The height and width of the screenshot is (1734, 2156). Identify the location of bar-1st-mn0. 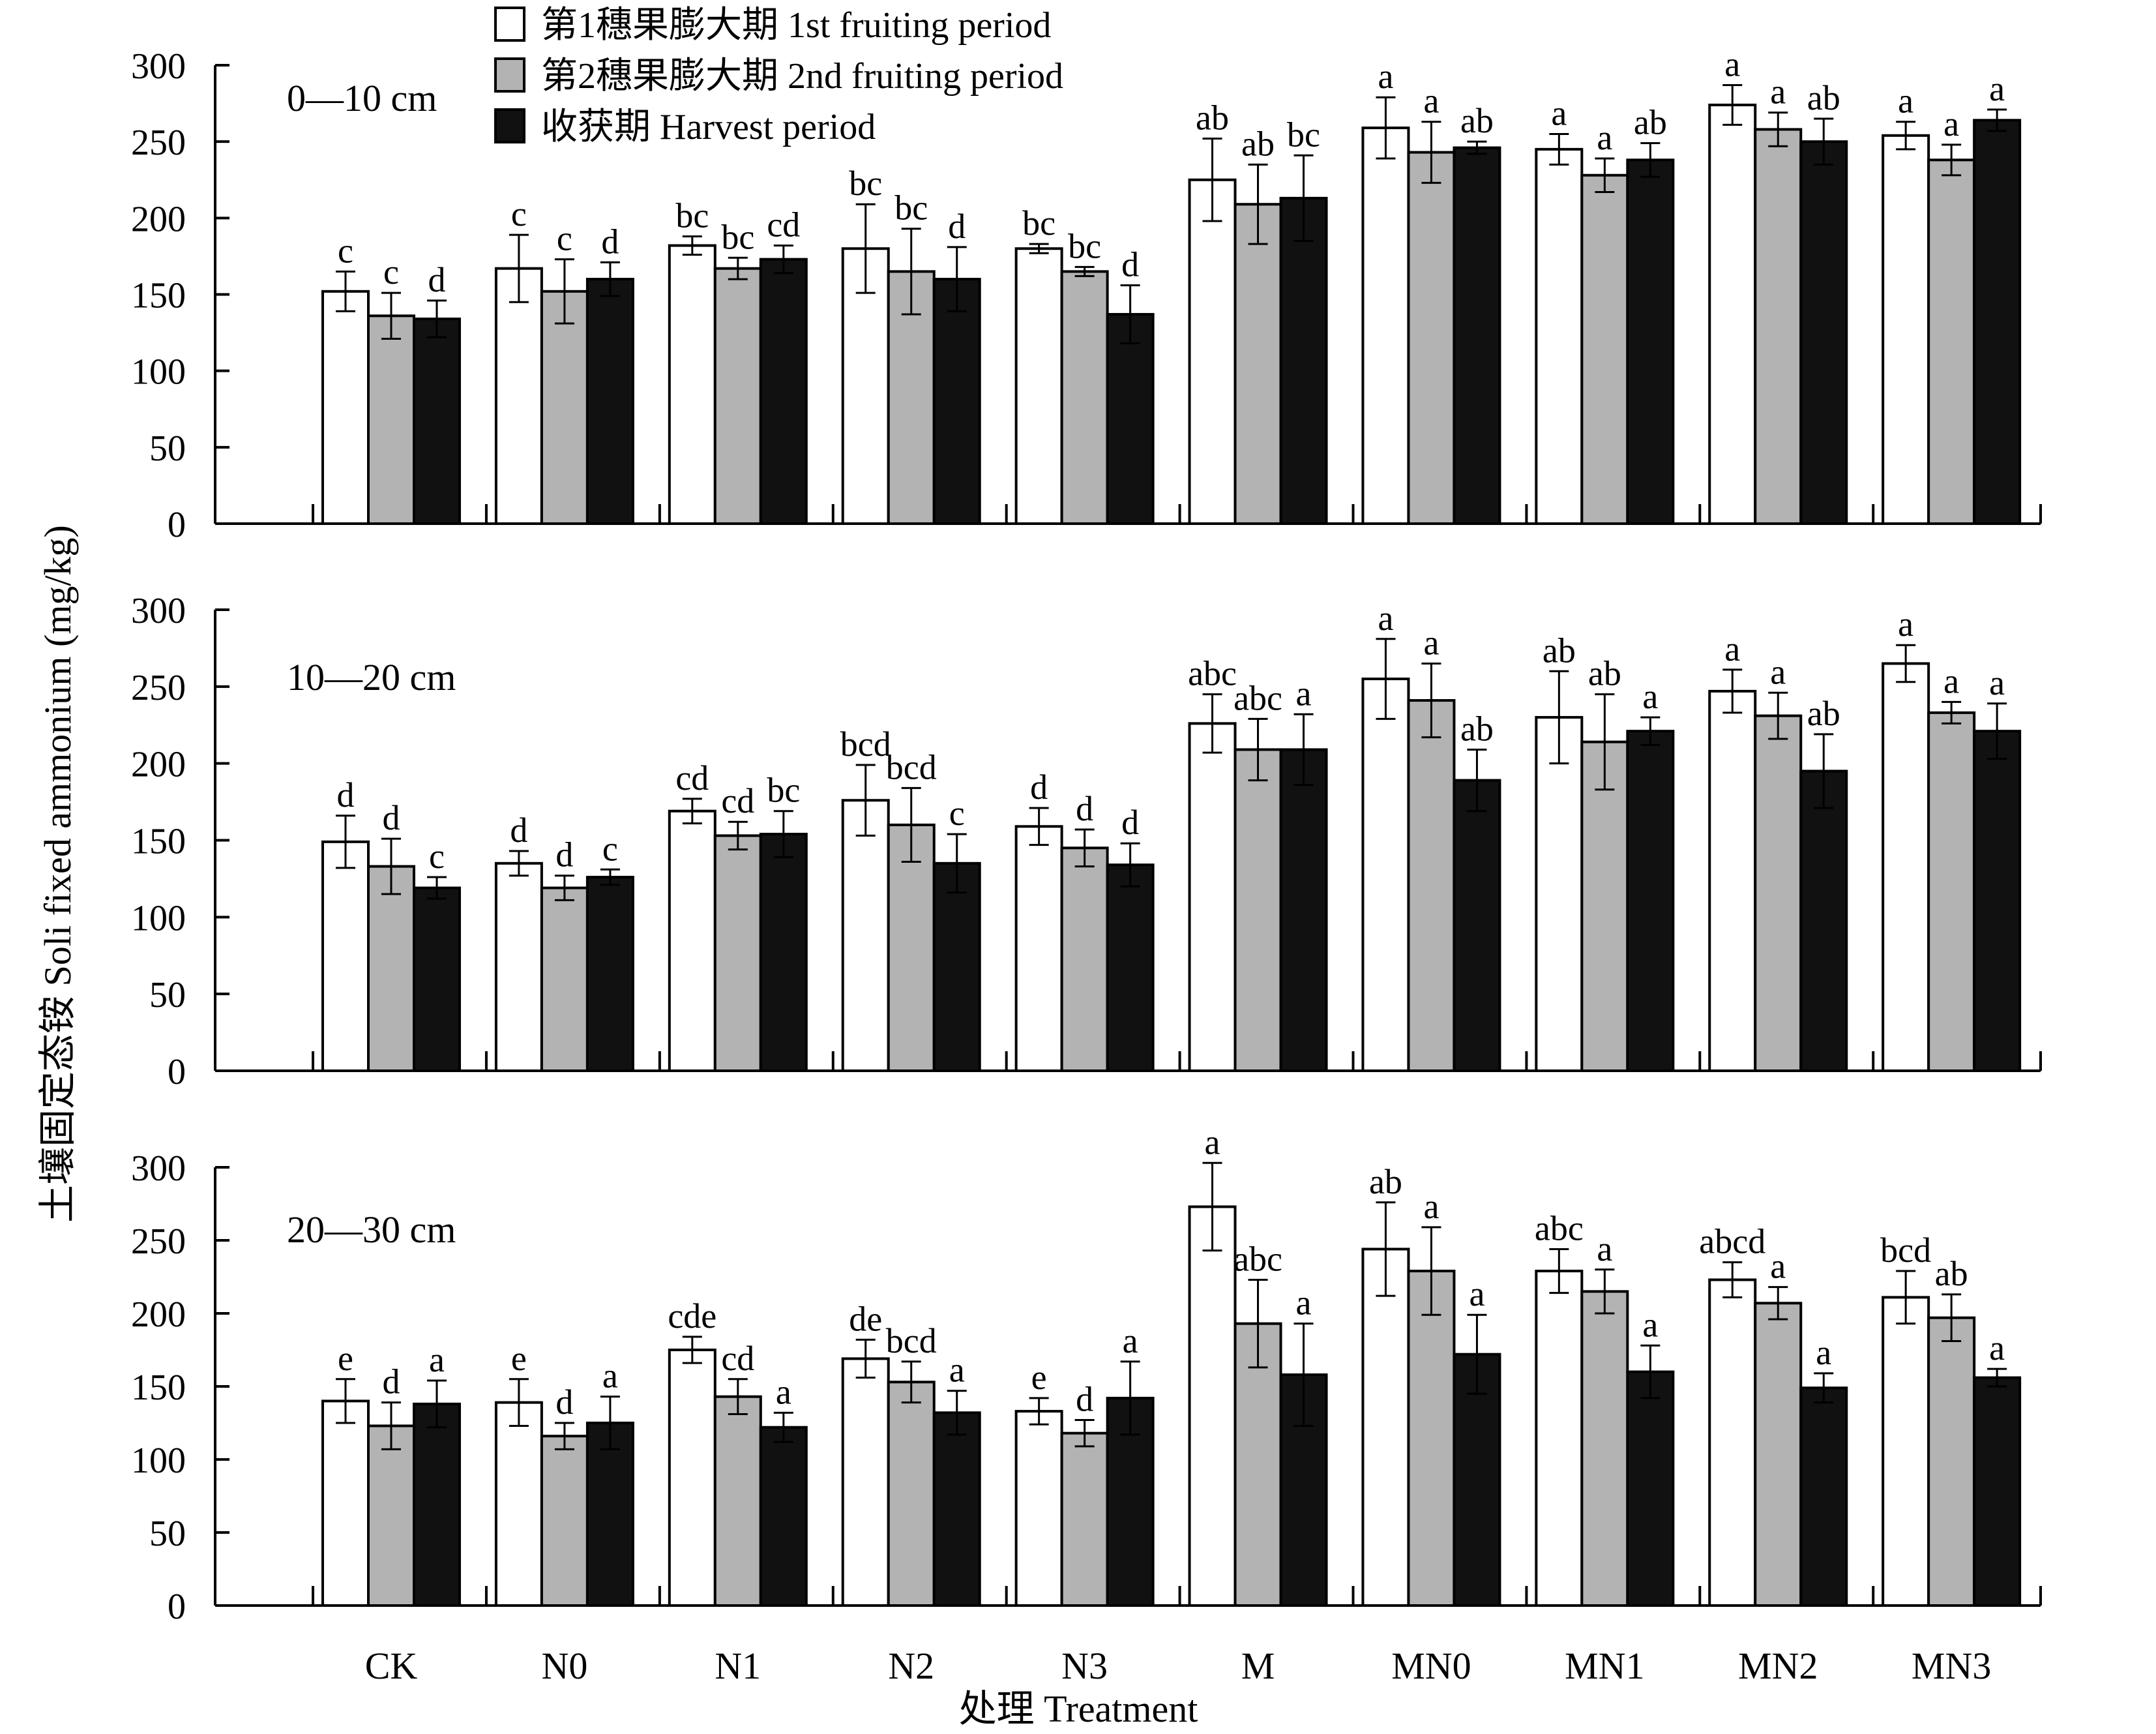
(1385, 1427).